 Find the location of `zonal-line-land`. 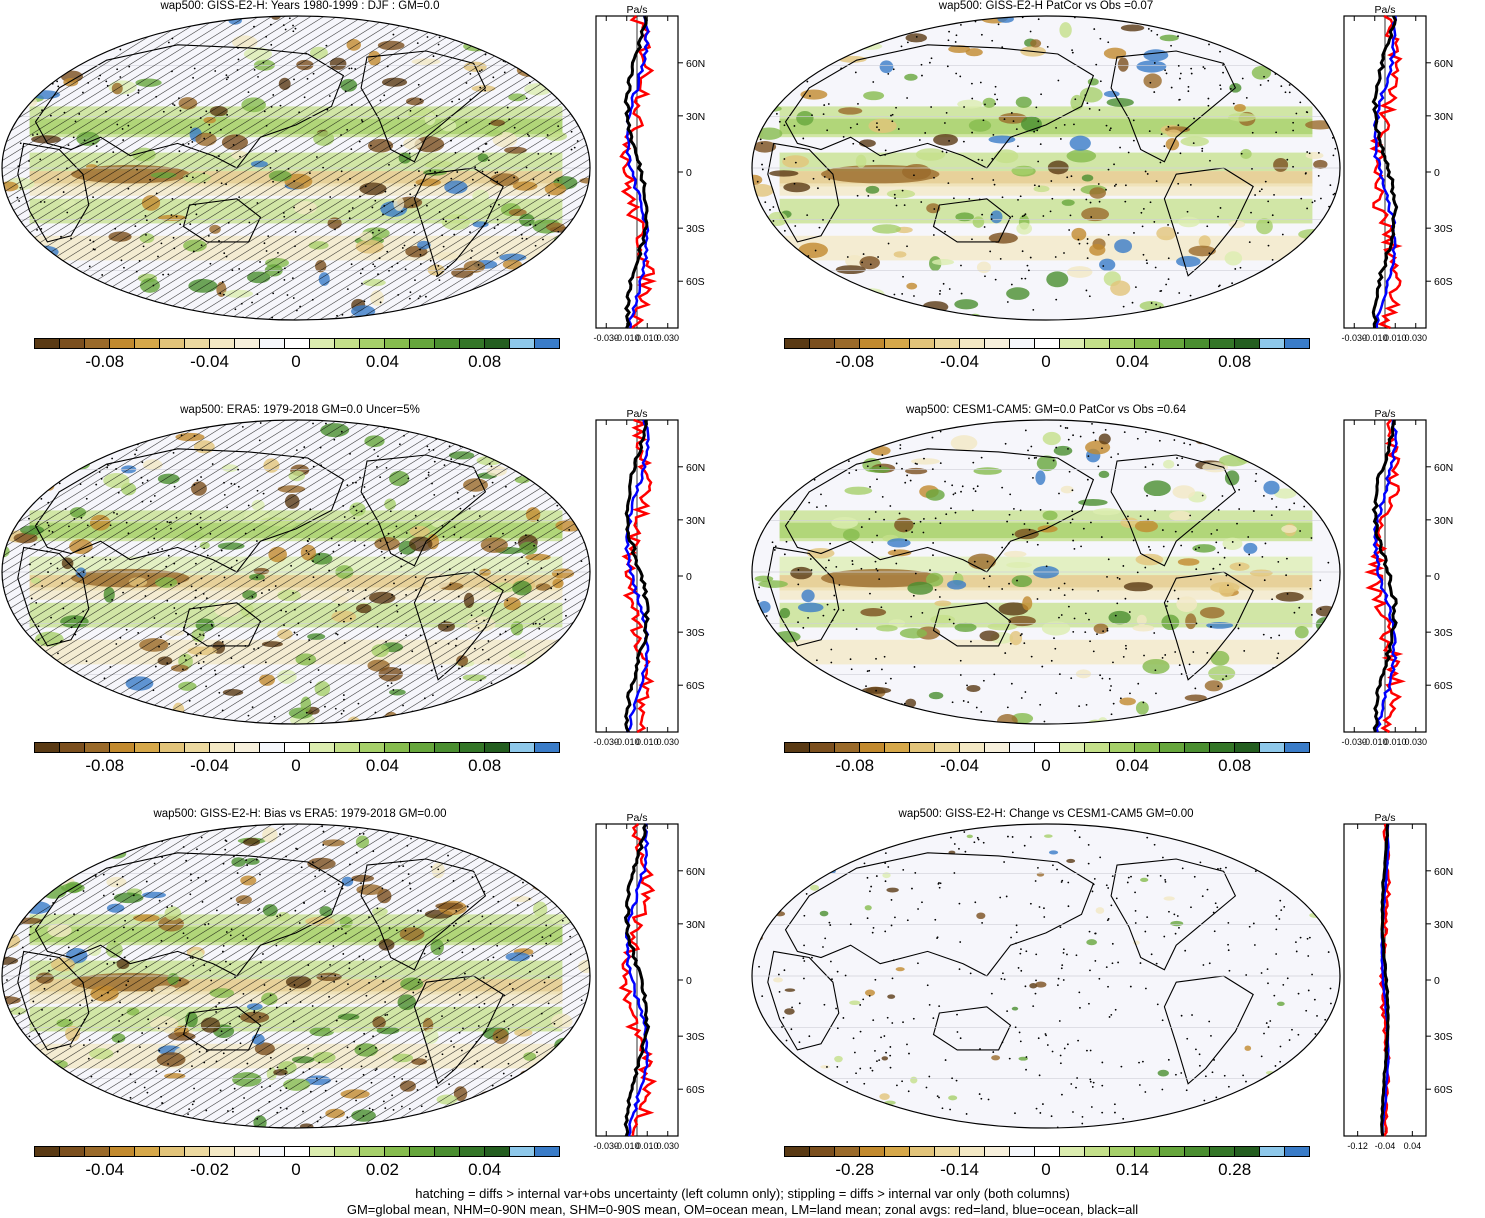

zonal-line-land is located at coordinates (638, 980).